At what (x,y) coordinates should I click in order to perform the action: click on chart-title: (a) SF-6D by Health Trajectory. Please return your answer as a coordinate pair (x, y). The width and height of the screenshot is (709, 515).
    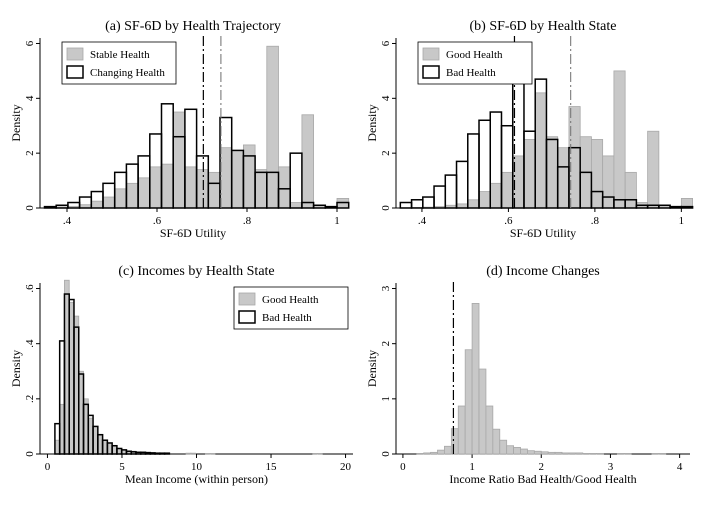
    Looking at the image, I should click on (193, 26).